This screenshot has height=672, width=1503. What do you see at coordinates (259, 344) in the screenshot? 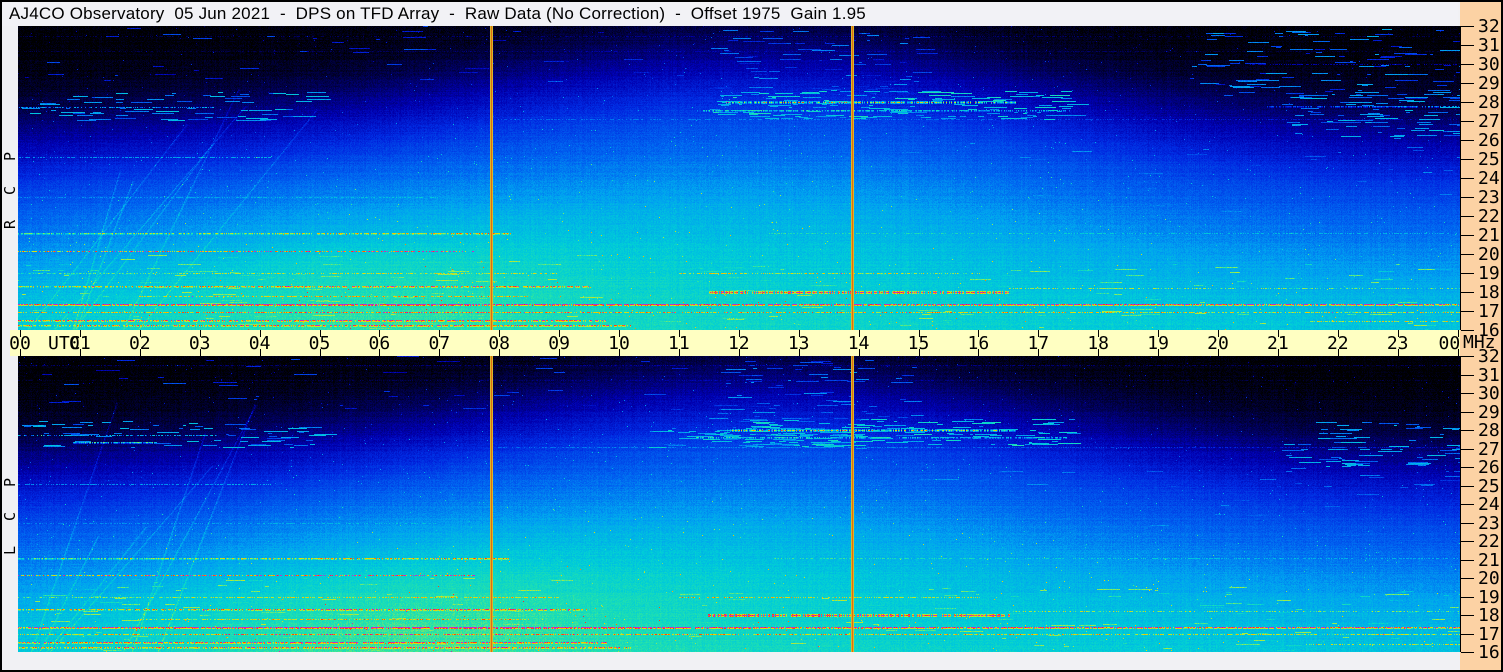
I see `hour-label: 04` at bounding box center [259, 344].